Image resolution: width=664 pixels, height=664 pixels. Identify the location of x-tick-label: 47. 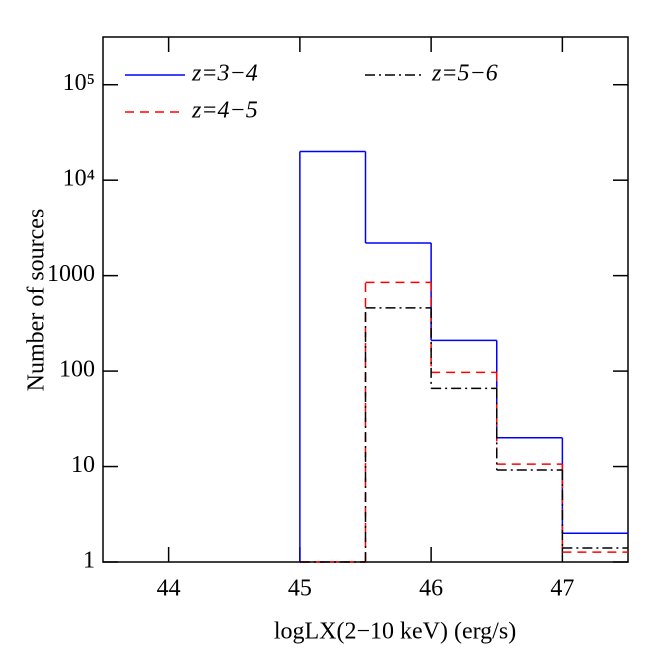
(562, 589).